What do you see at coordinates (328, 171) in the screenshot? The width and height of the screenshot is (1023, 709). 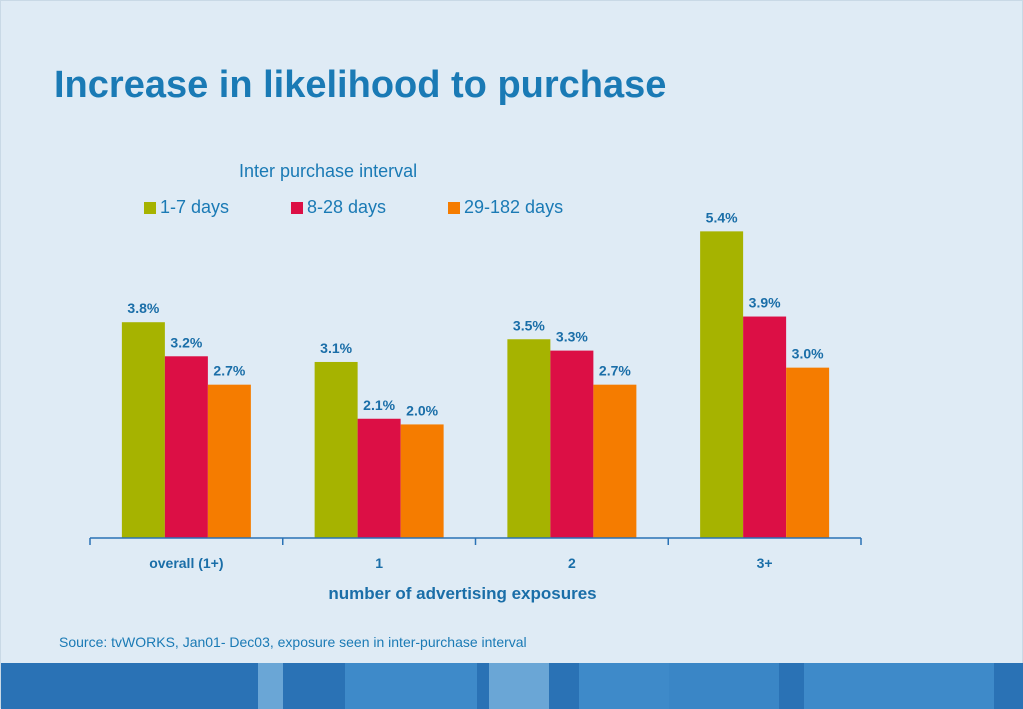 I see `legend-title: Inter purchase interval` at bounding box center [328, 171].